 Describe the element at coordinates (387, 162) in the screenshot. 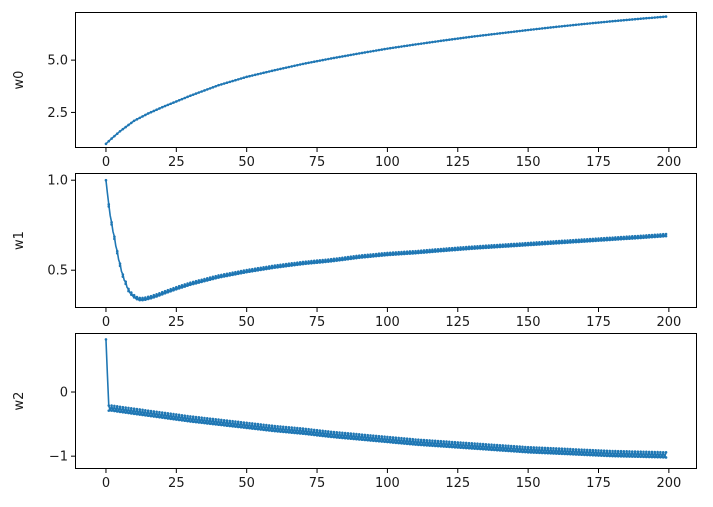

I see `x-tick-label: 100` at that location.